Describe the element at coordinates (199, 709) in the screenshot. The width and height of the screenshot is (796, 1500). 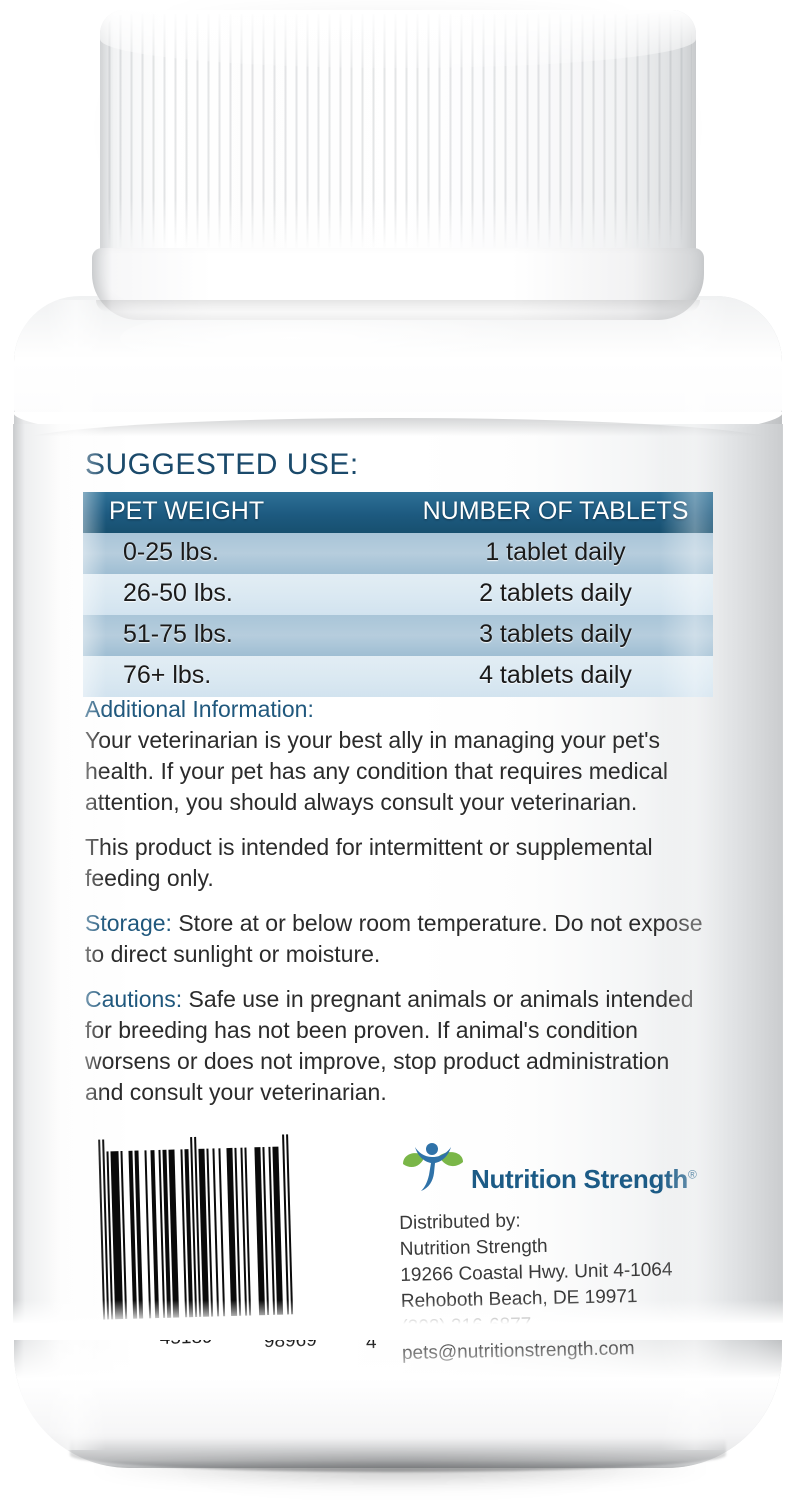
I see `additional-information-heading: Additional Information:` at that location.